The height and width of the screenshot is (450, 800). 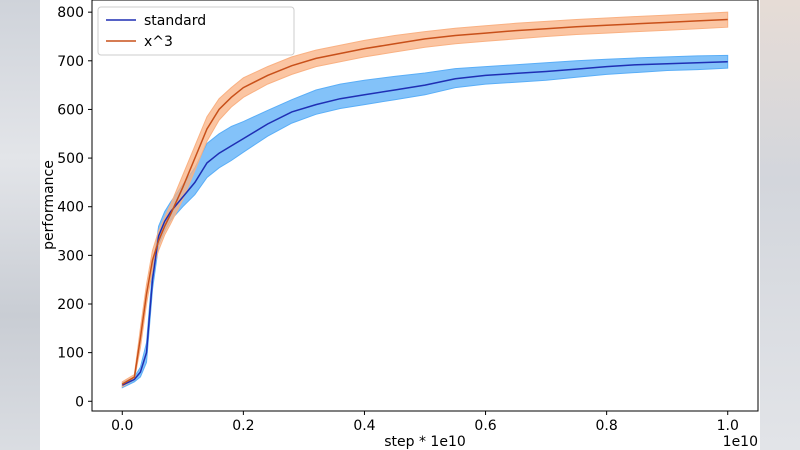 What do you see at coordinates (485, 426) in the screenshot?
I see `x-tick-label: 0.6` at bounding box center [485, 426].